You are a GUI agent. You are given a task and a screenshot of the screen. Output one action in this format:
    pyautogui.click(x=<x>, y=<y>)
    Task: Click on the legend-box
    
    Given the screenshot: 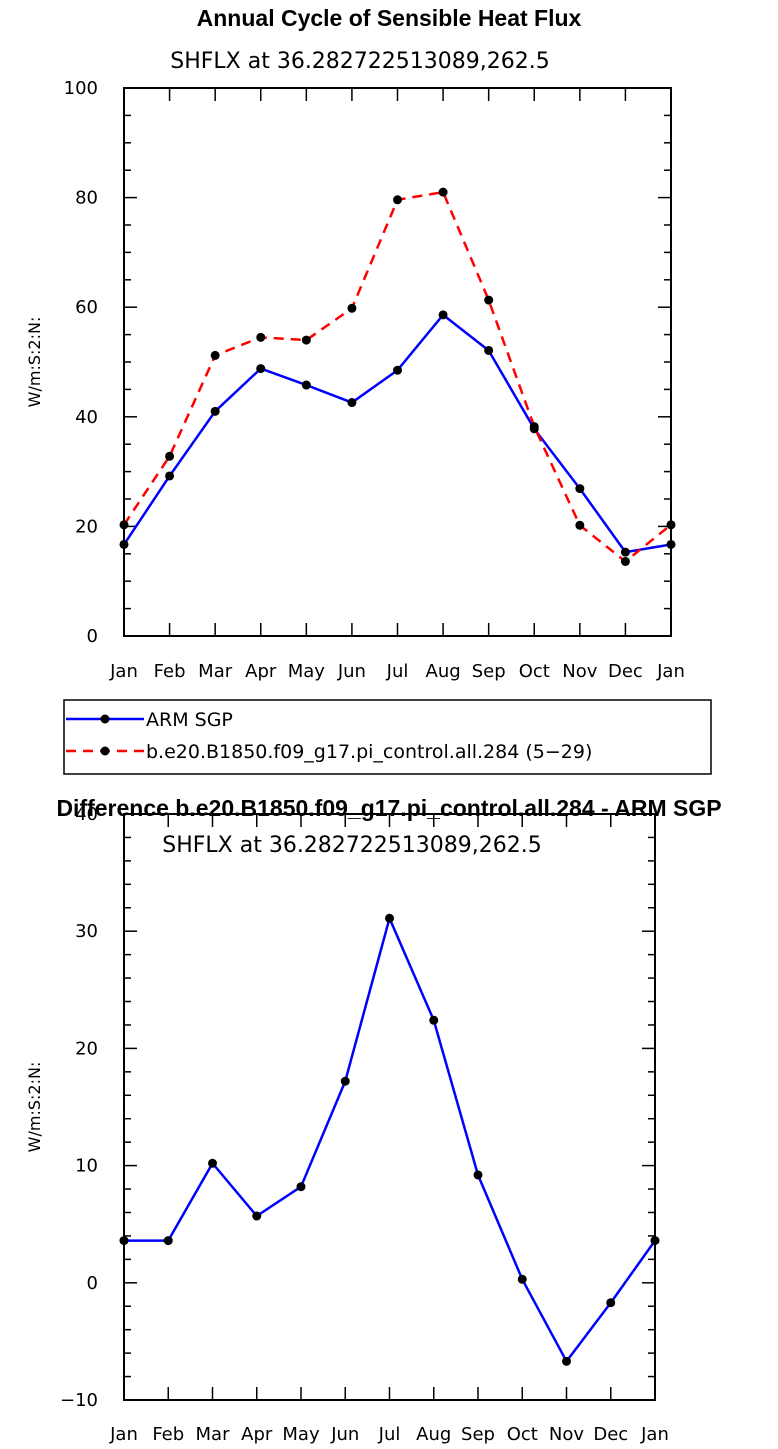 What is the action you would take?
    pyautogui.click(x=387, y=737)
    